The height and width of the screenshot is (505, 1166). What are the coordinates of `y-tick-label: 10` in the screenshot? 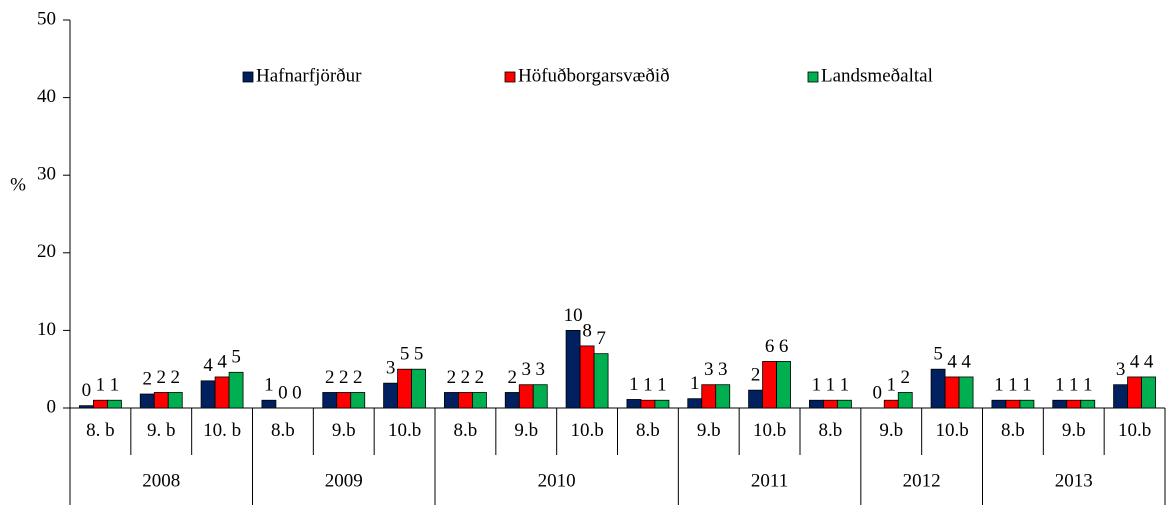 It's located at (46, 329).